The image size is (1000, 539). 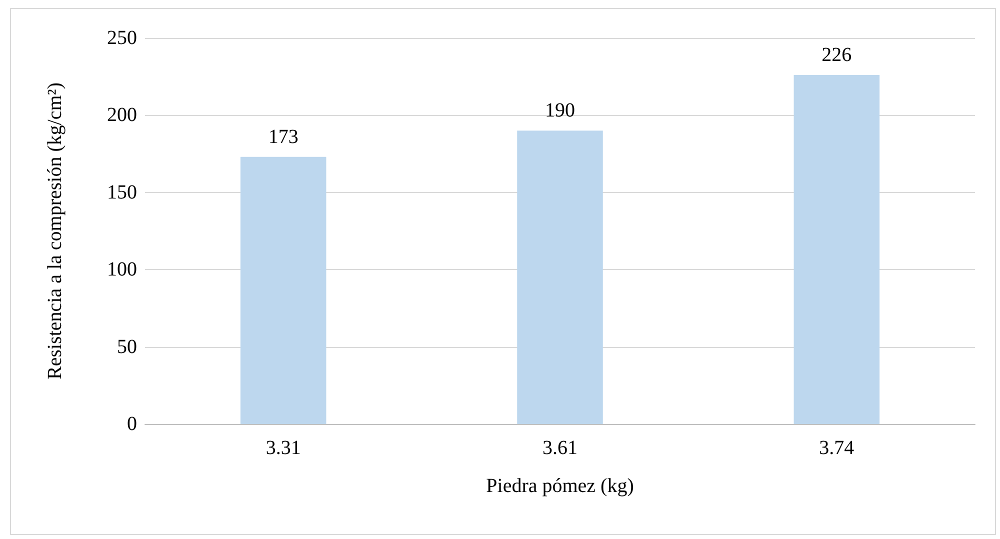 What do you see at coordinates (560, 448) in the screenshot?
I see `x-tick-label: 3.61` at bounding box center [560, 448].